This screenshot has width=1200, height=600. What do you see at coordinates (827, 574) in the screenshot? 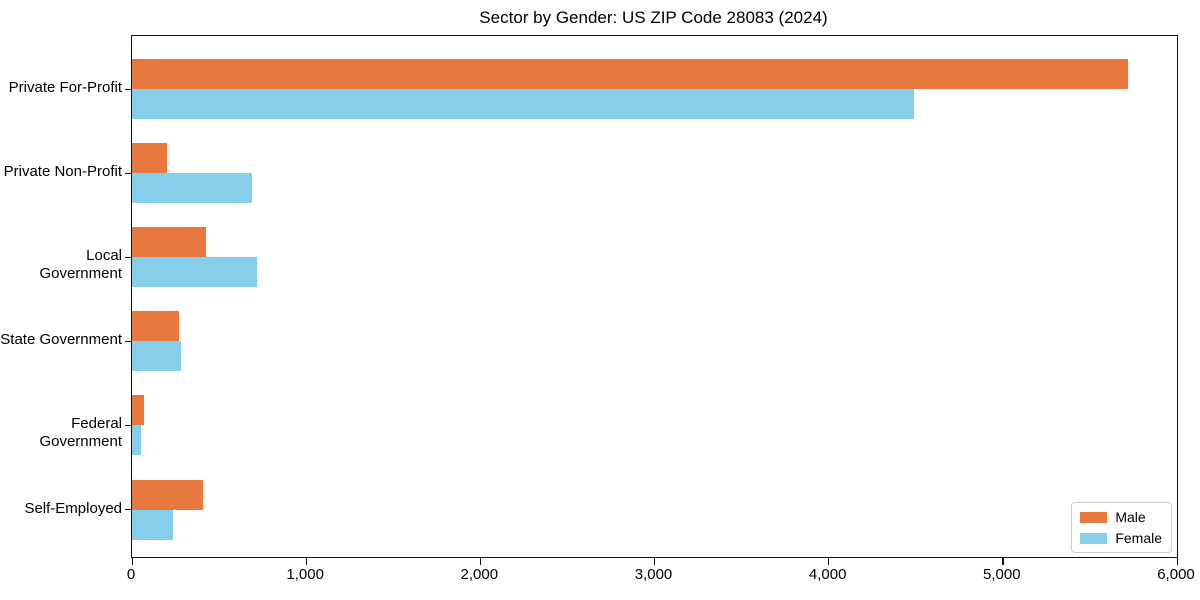
I see `x-tick-label: 4,000` at bounding box center [827, 574].